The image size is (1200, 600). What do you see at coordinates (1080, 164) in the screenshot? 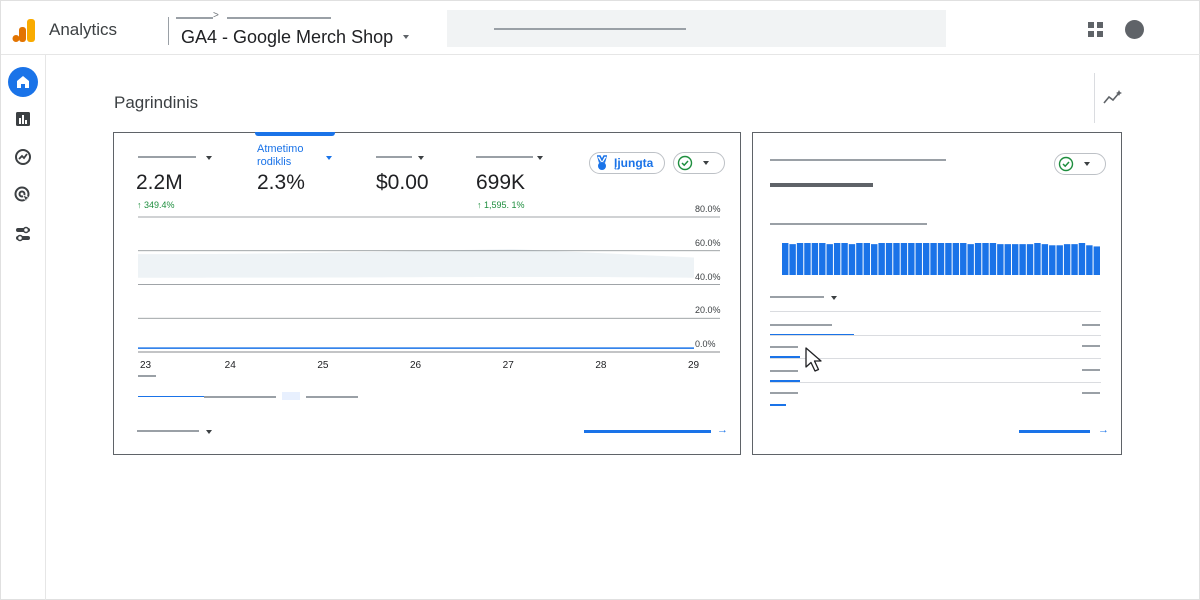
I see `realtime-quality-chip` at bounding box center [1080, 164].